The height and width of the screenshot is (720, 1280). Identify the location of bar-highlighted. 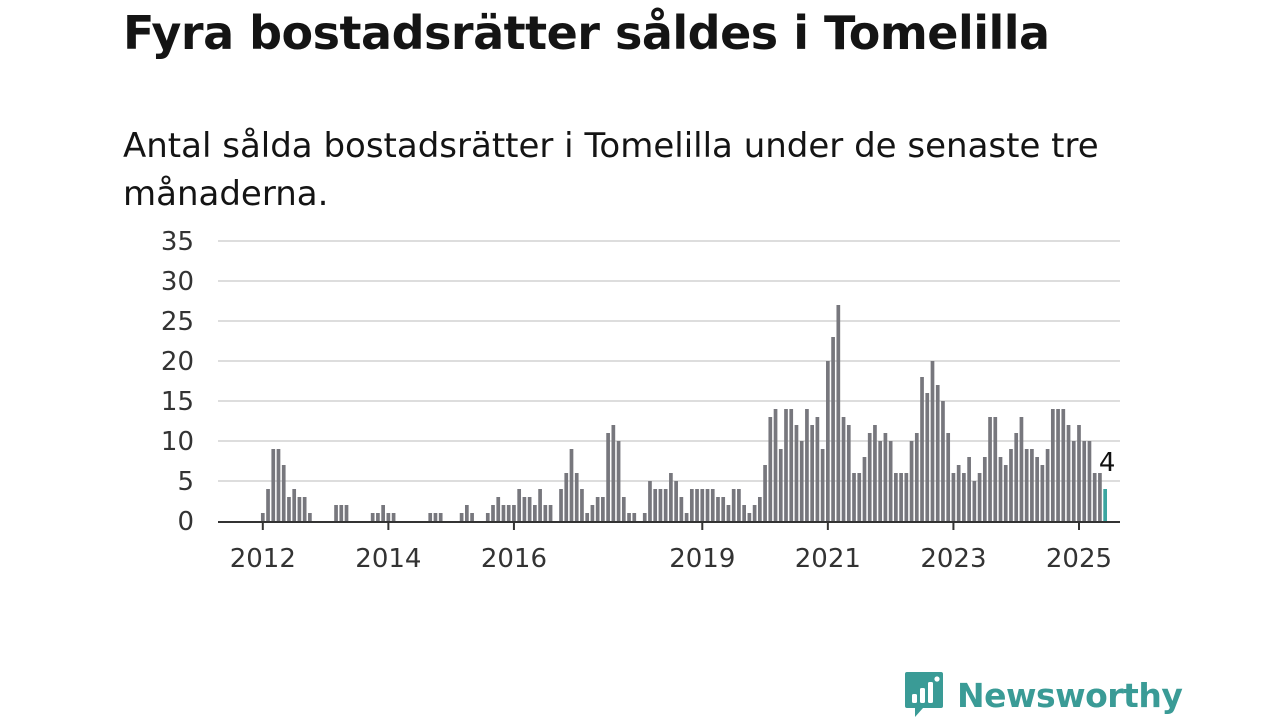
(1105, 505).